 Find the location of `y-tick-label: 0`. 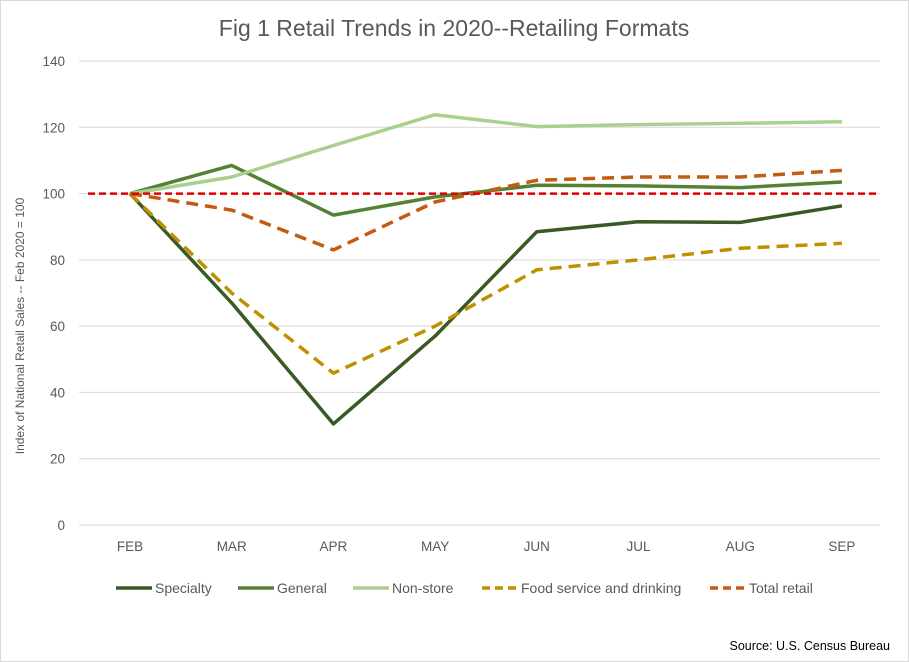

y-tick-label: 0 is located at coordinates (61, 525).